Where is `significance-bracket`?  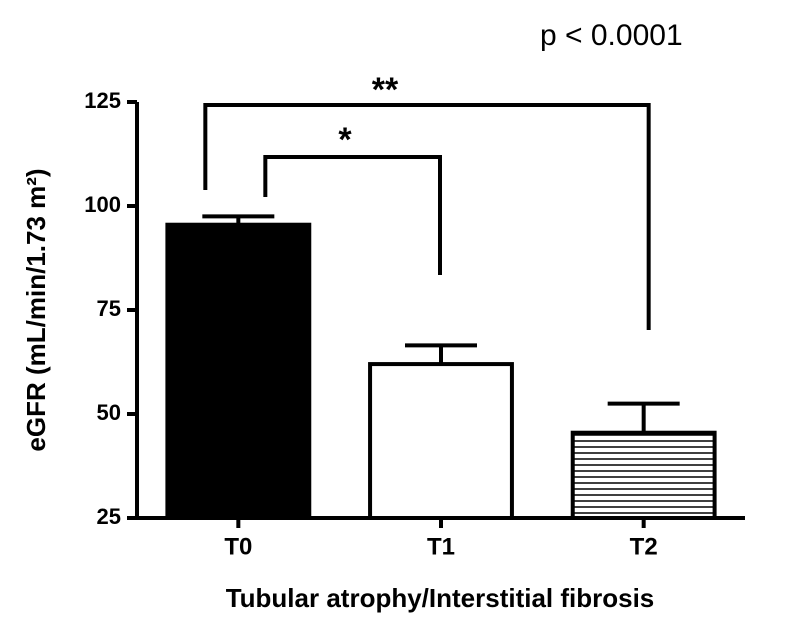
significance-bracket is located at coordinates (352, 215).